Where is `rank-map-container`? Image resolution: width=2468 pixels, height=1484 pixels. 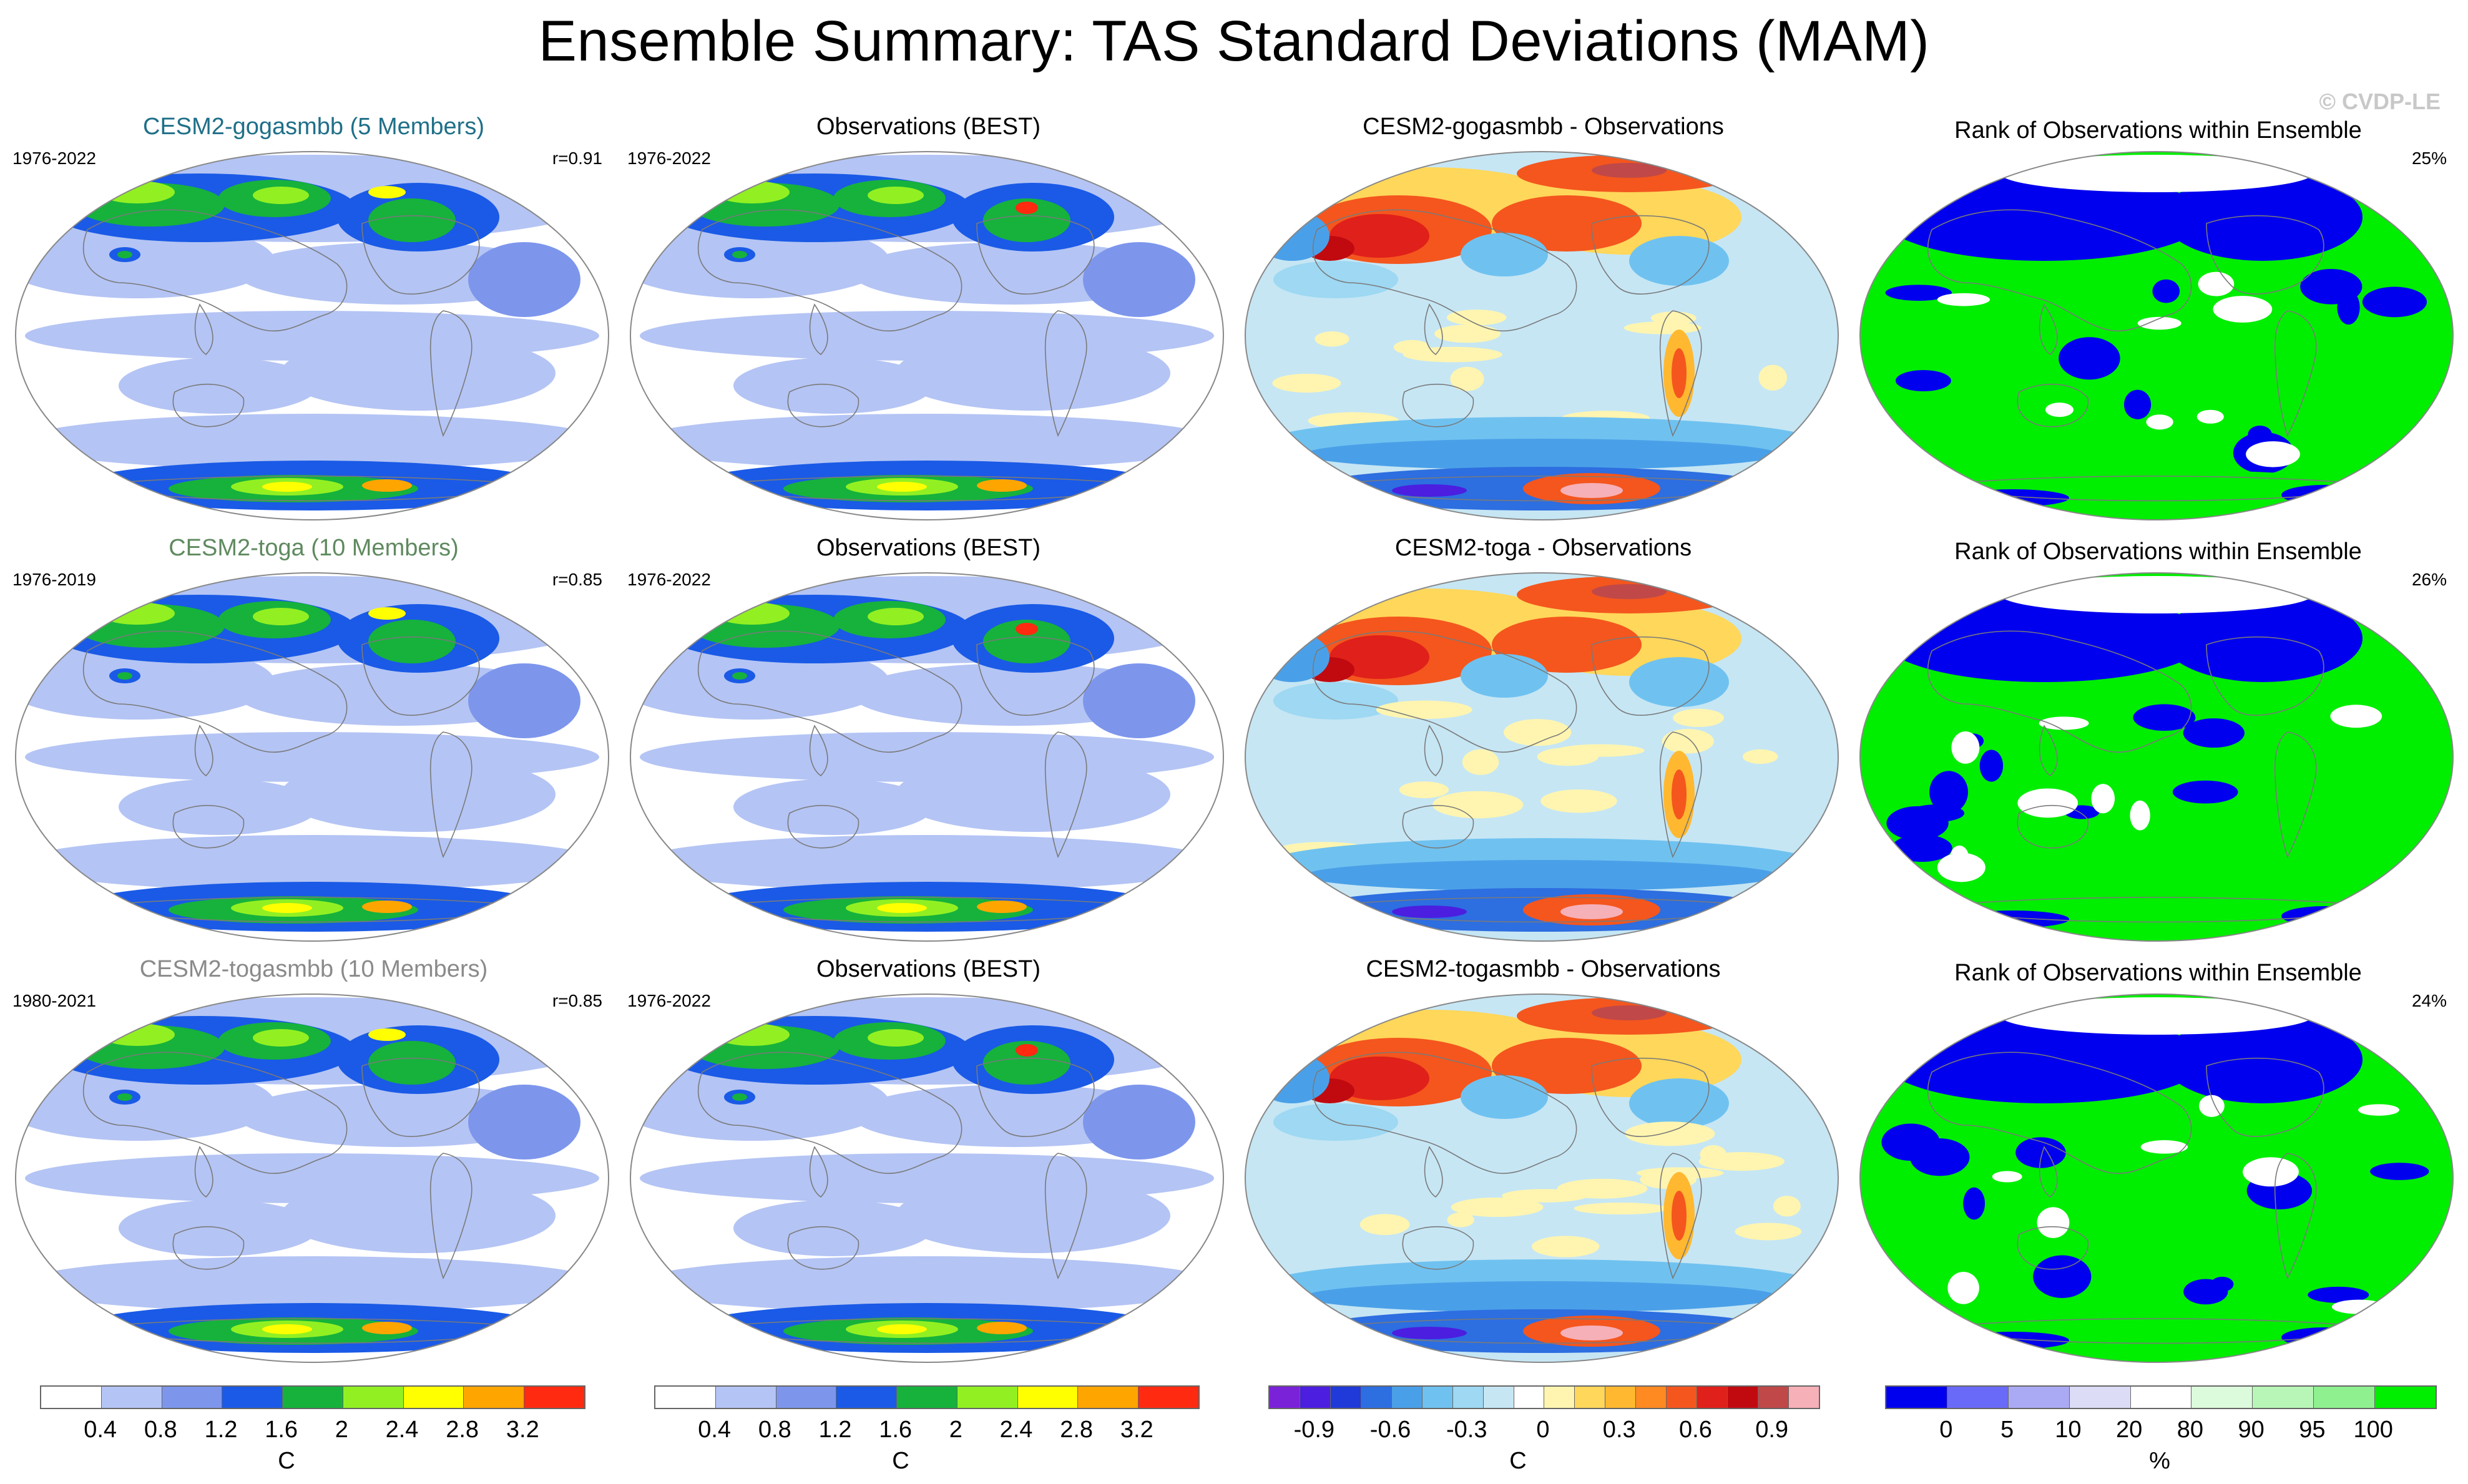 rank-map-container is located at coordinates (2157, 757).